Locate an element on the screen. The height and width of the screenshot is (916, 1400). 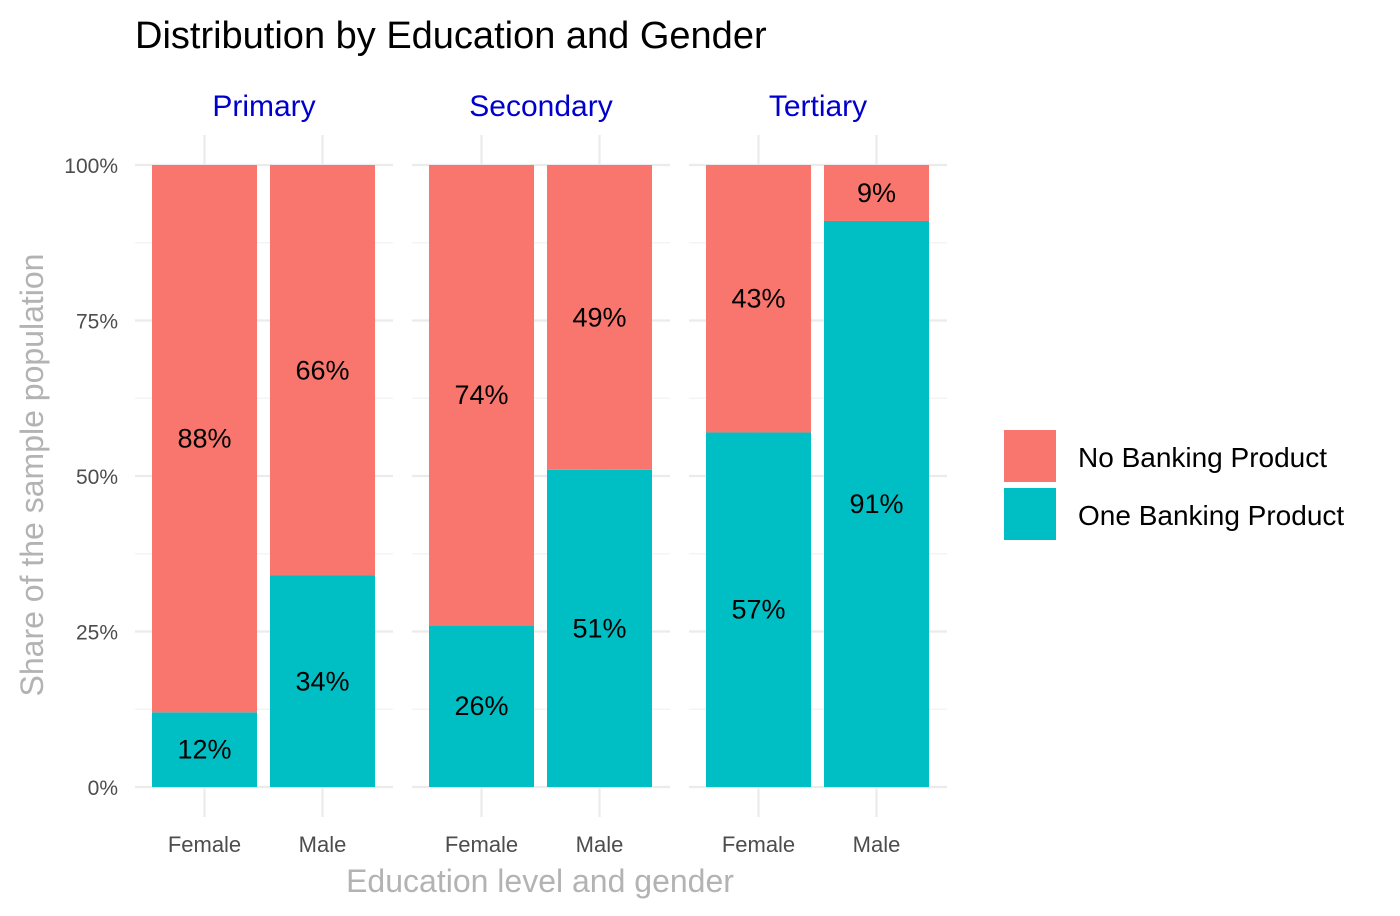
bar-tertiary-male-no-banking-product is located at coordinates (876, 193).